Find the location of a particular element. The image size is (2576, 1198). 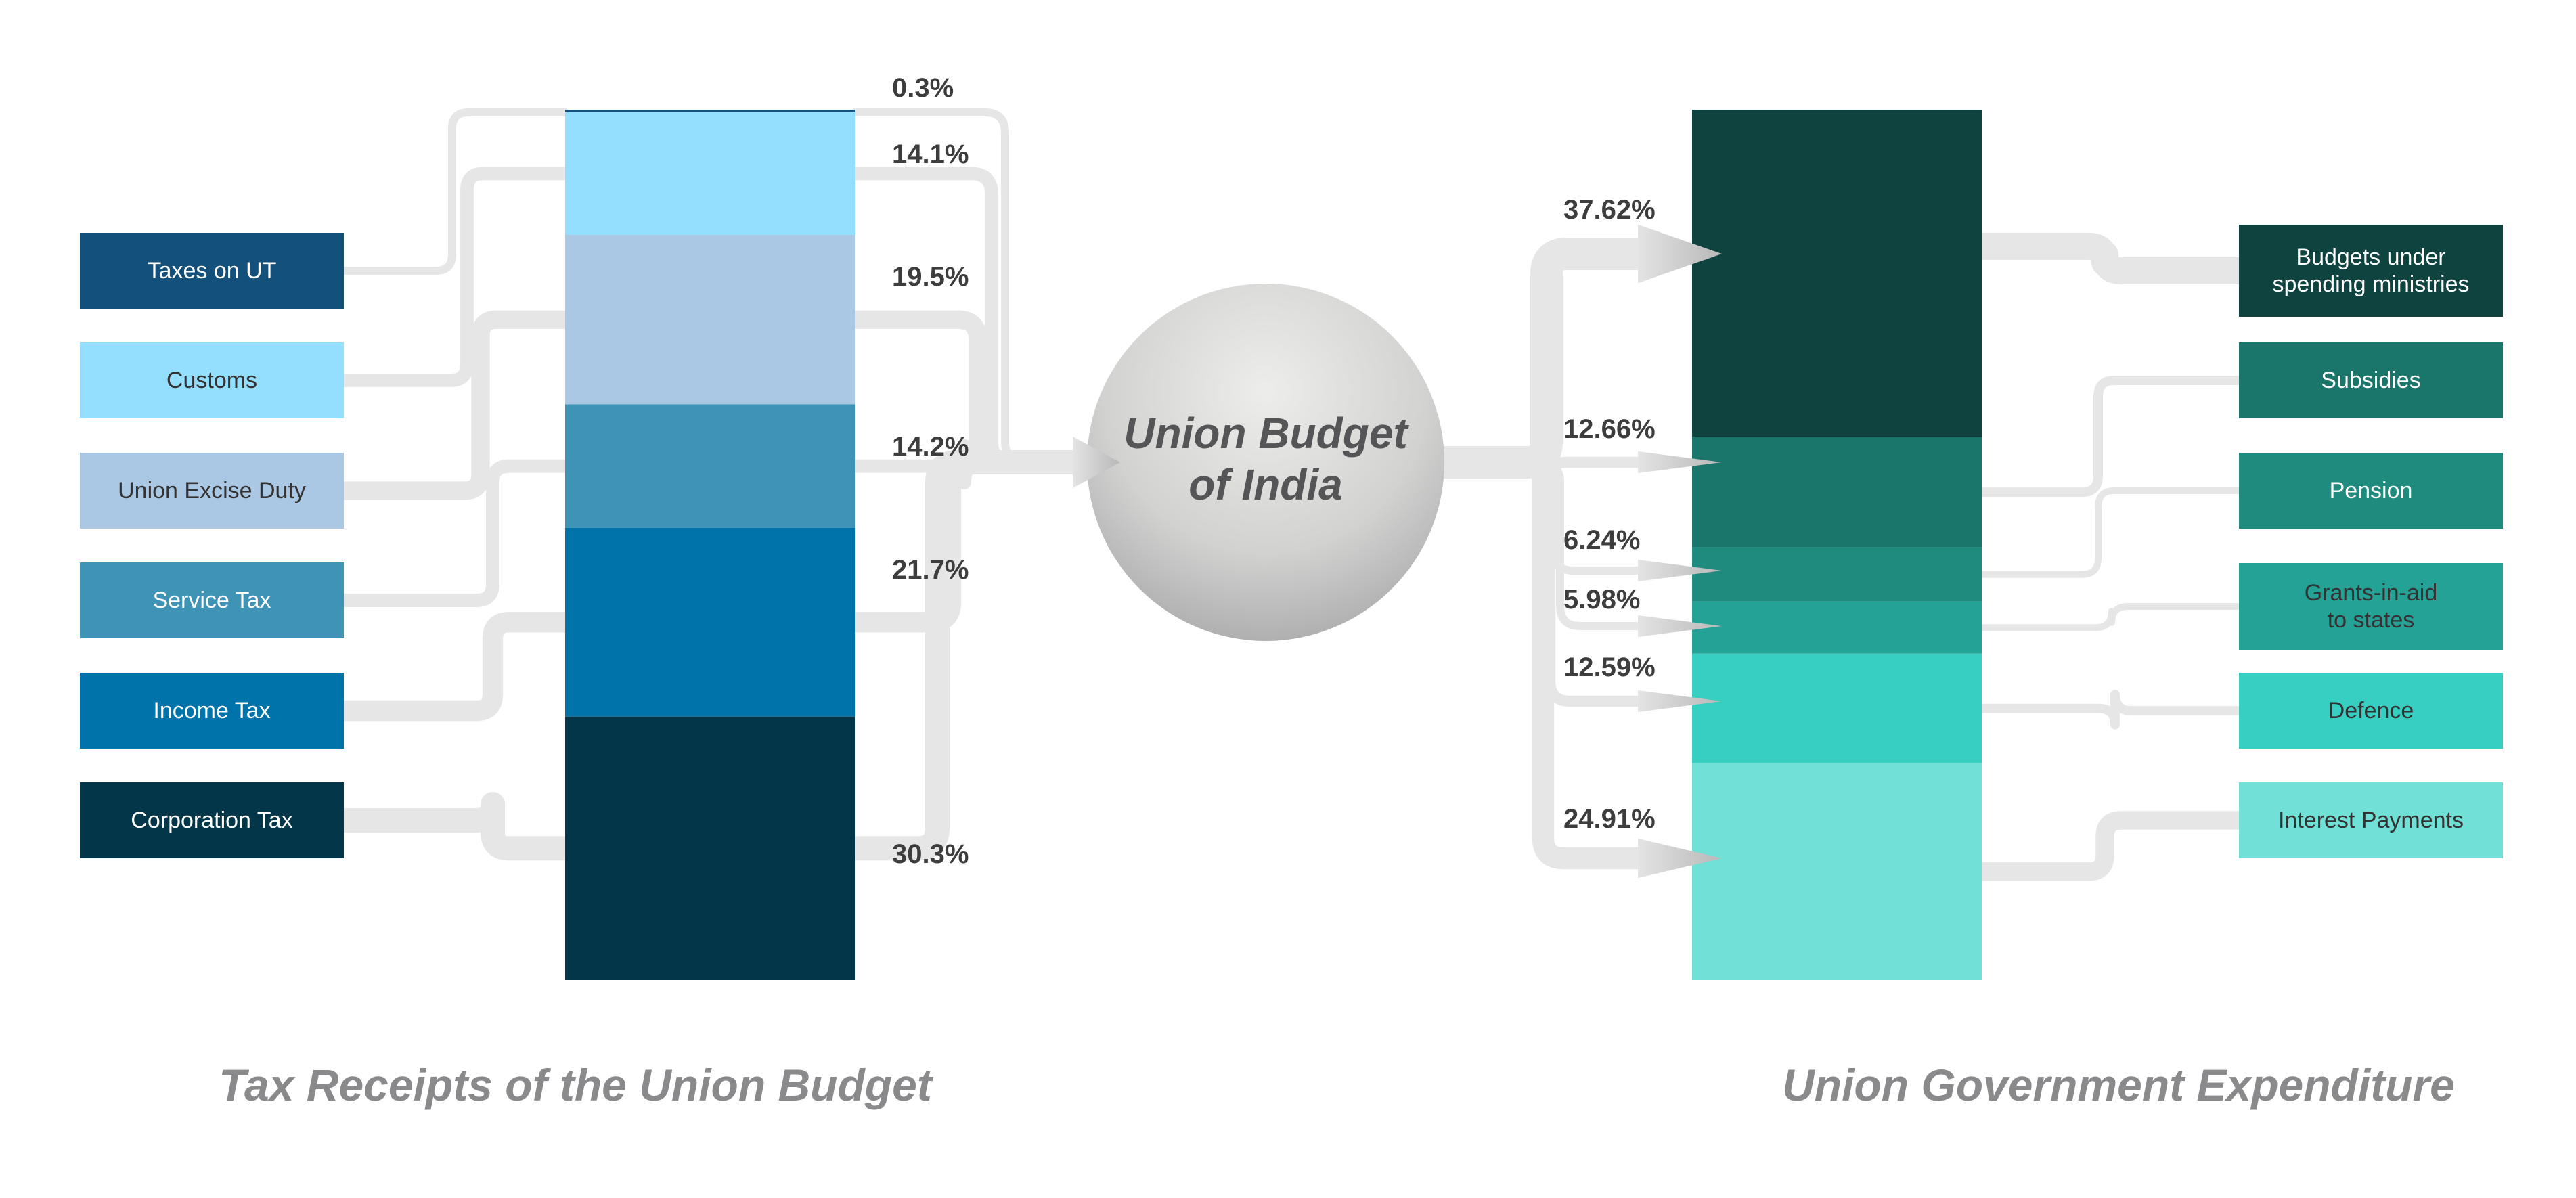

expenditure-arrow-pension is located at coordinates (1680, 571).